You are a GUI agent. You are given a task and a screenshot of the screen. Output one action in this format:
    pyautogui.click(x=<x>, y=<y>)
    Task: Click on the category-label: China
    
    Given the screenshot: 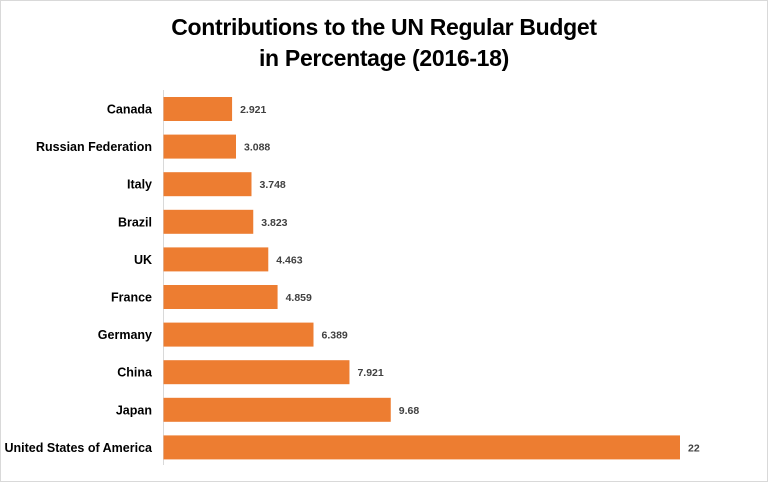 What is the action you would take?
    pyautogui.click(x=135, y=373)
    